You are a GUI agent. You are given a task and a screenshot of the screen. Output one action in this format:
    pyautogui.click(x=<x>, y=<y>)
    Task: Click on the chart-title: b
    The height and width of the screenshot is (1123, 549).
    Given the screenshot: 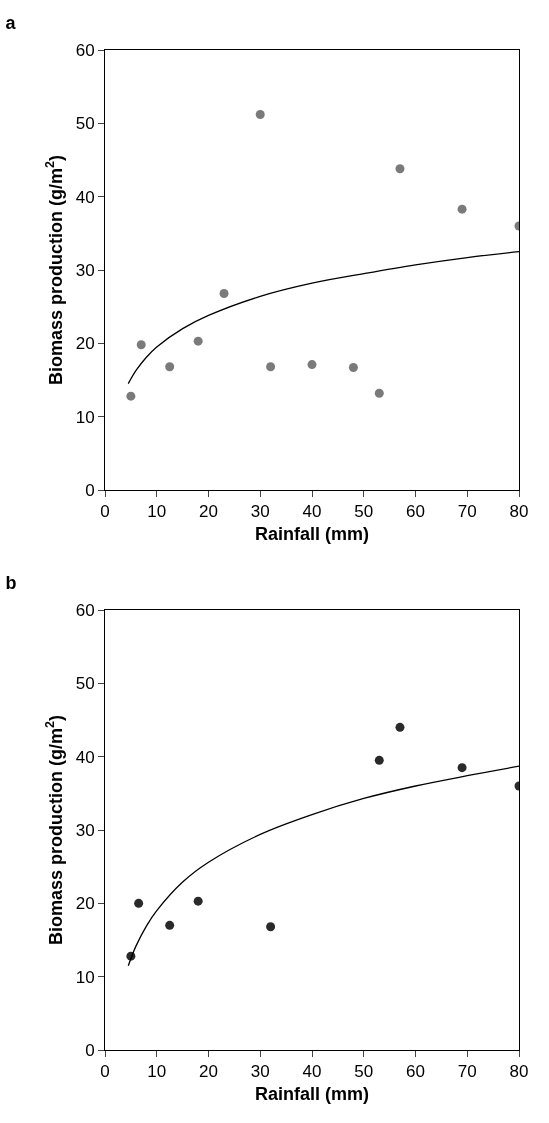 What is the action you would take?
    pyautogui.click(x=11, y=583)
    